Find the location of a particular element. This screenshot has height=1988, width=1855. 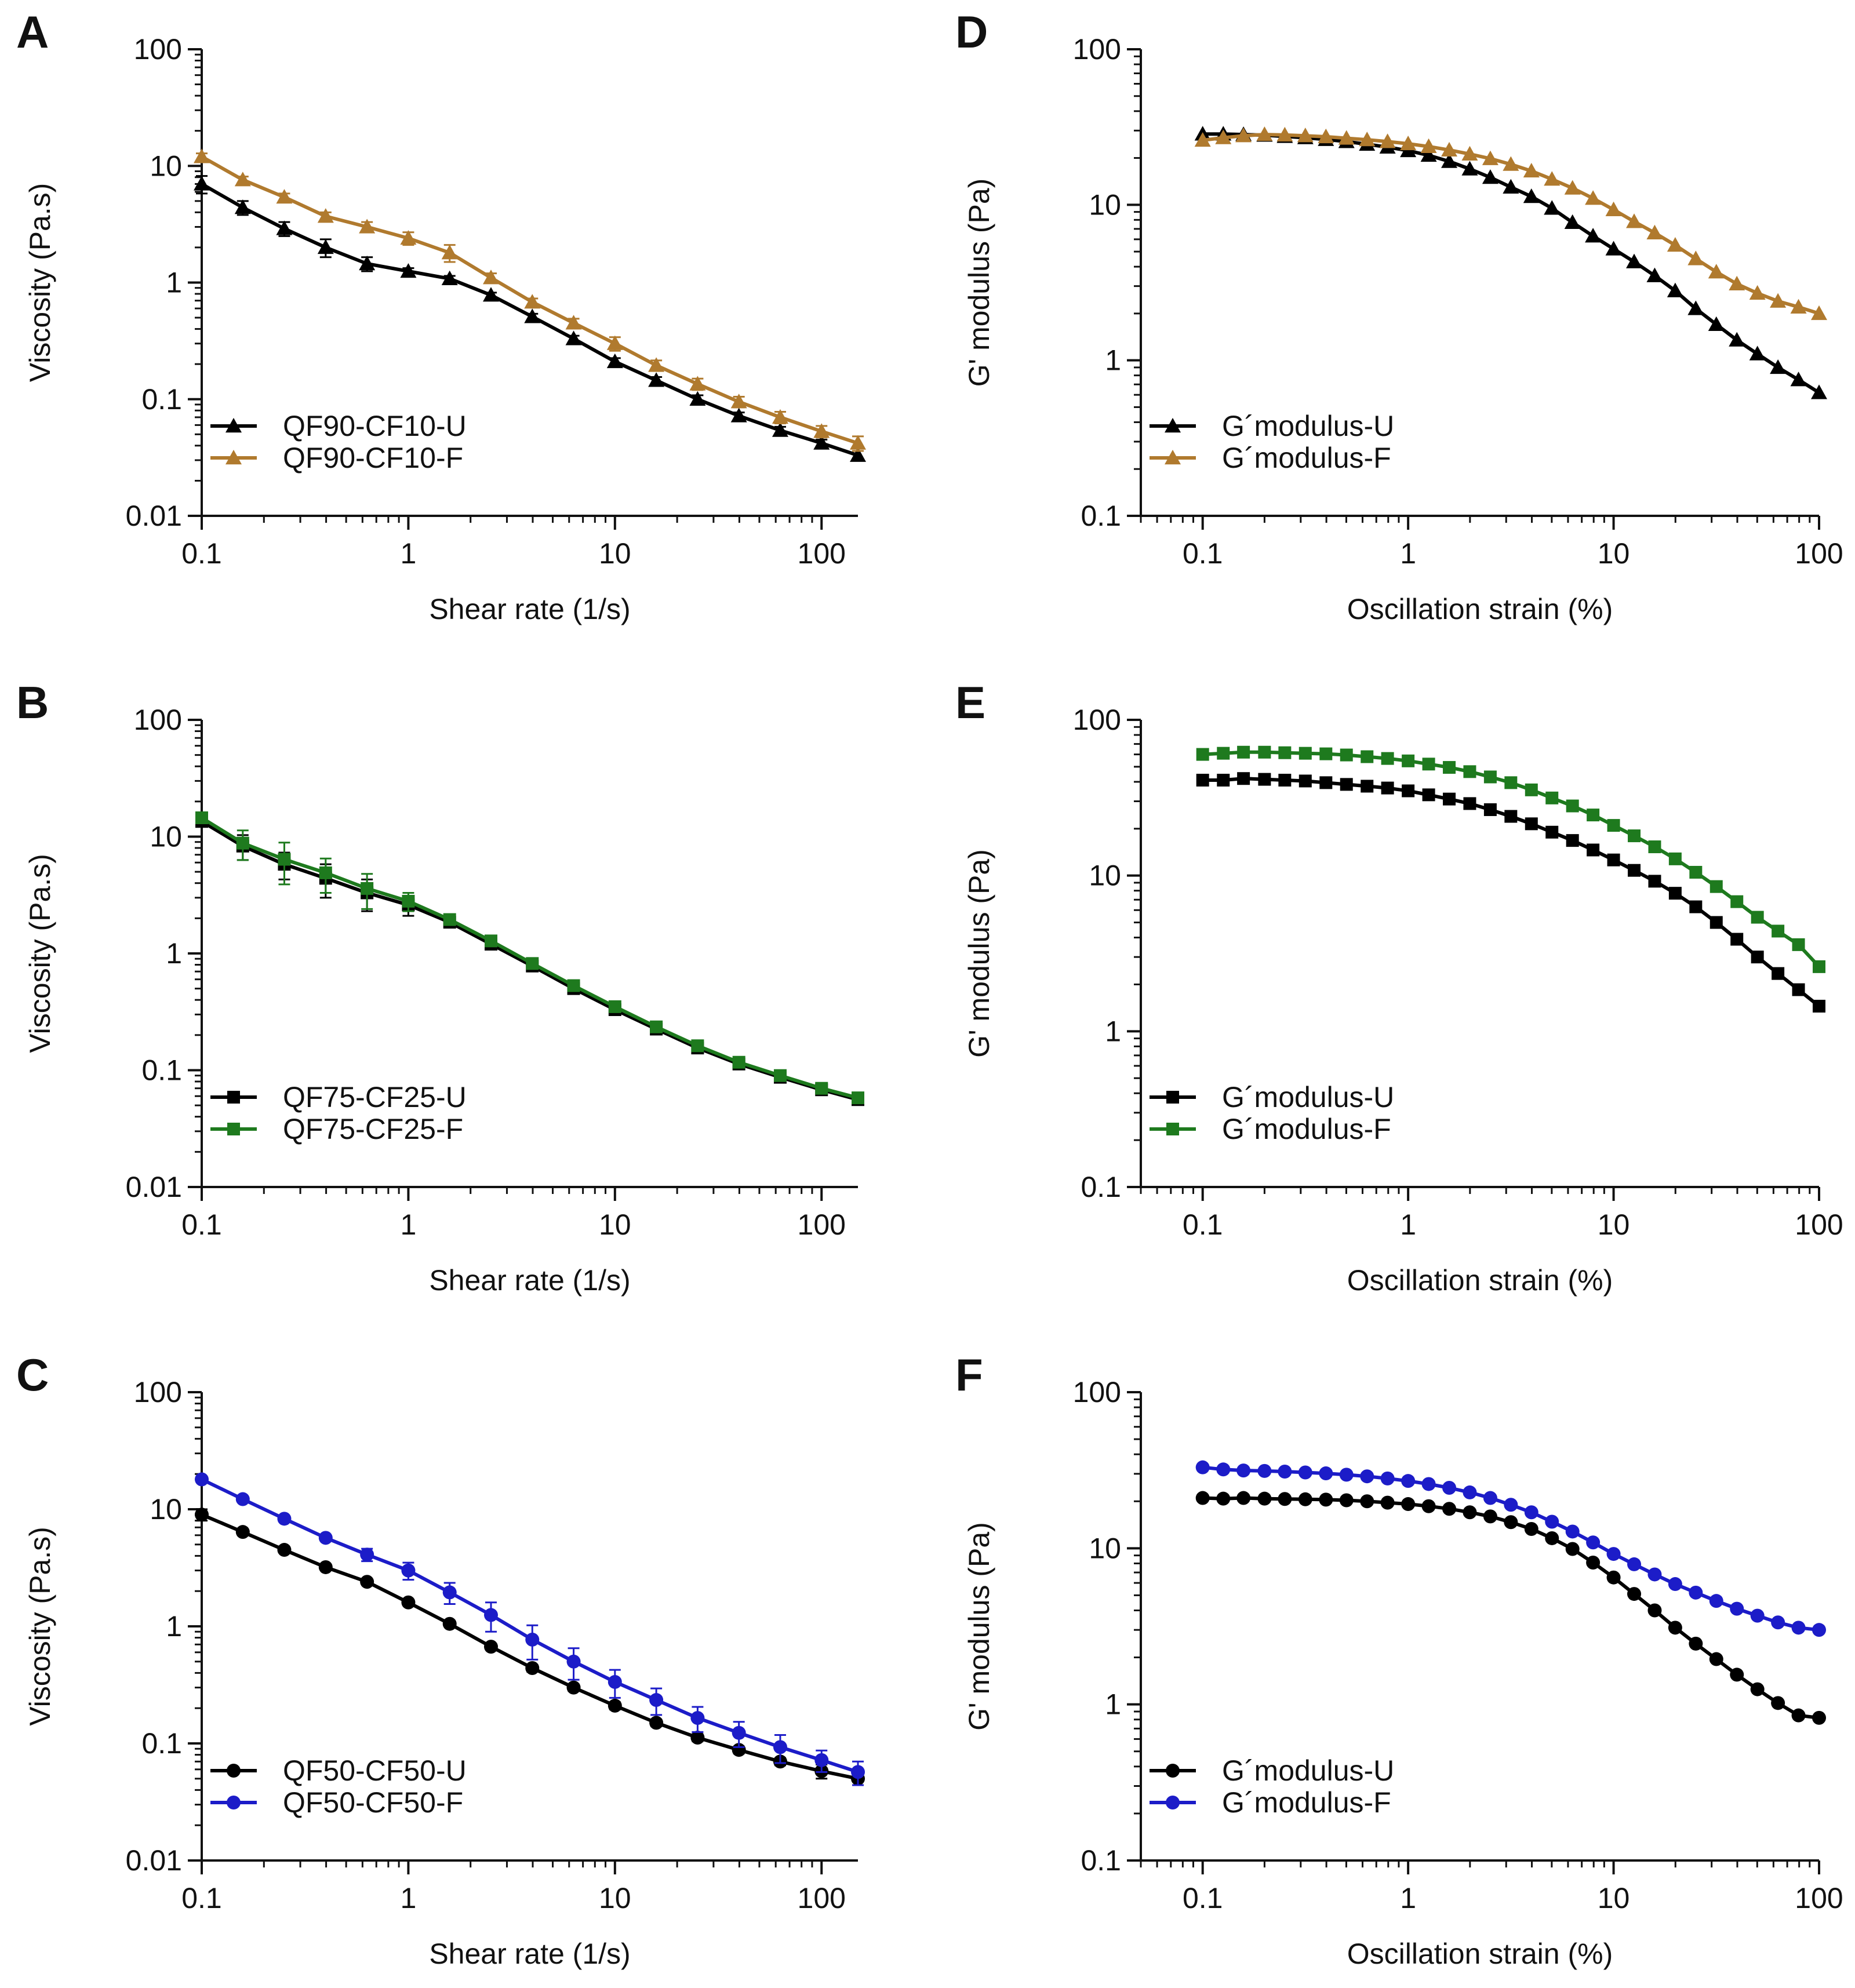

series-f: G´modulus-F is located at coordinates (1488, 945).